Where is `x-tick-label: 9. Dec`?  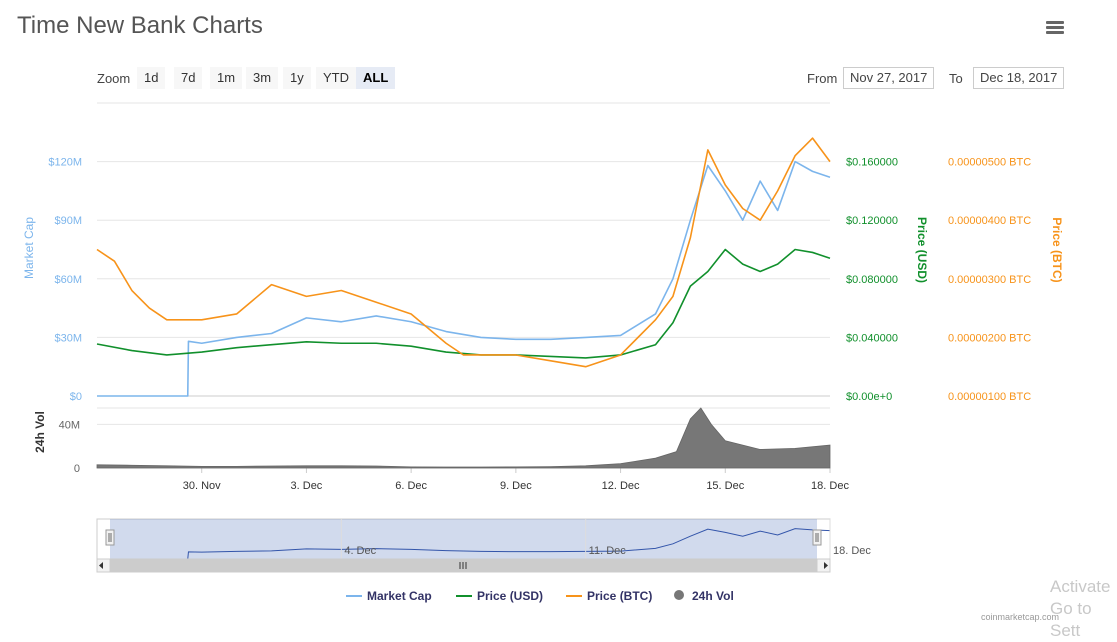 x-tick-label: 9. Dec is located at coordinates (516, 486).